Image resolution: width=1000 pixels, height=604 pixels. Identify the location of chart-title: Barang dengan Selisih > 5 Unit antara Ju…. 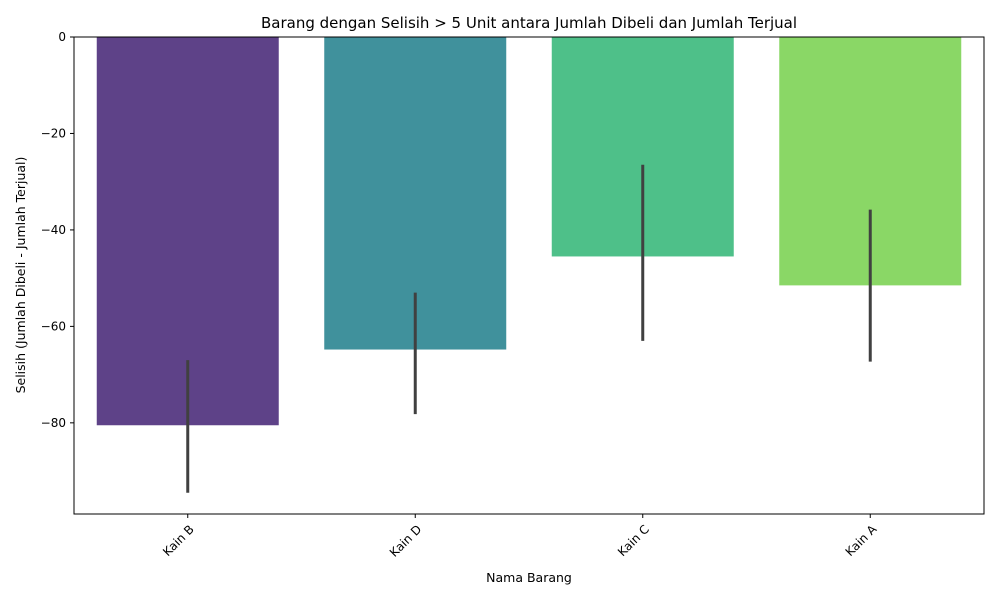
(529, 23).